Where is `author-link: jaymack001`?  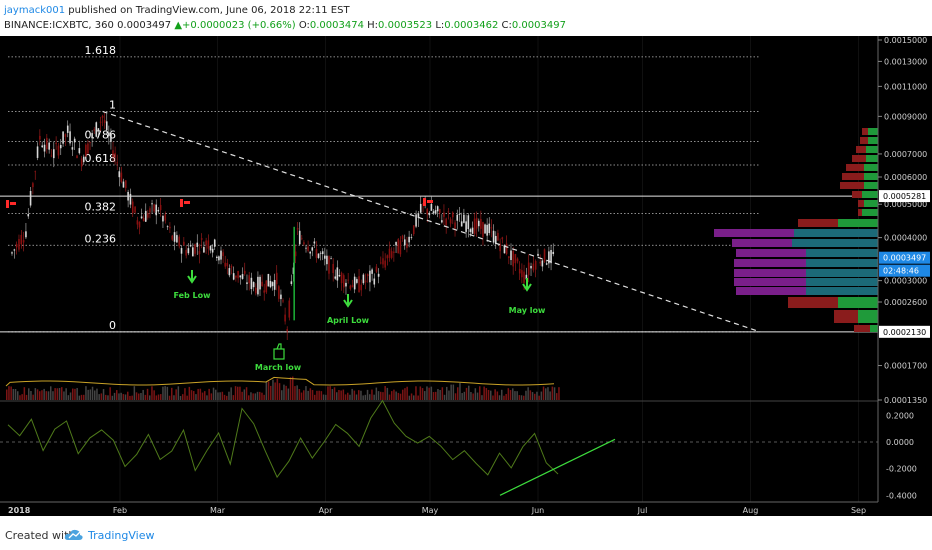 author-link: jaymack001 is located at coordinates (35, 10).